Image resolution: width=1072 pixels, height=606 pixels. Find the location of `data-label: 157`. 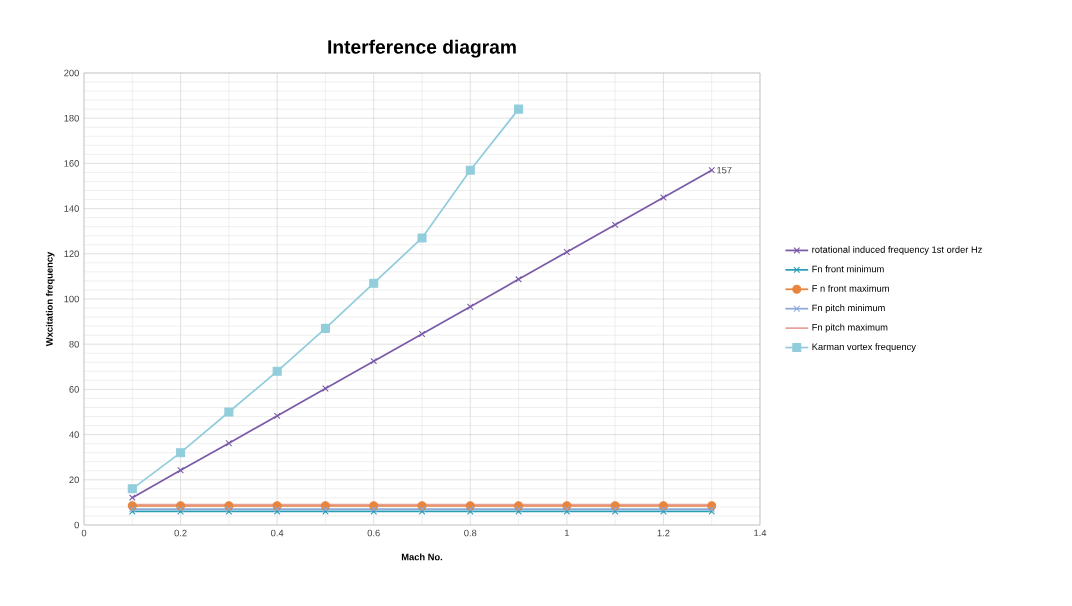

data-label: 157 is located at coordinates (724, 170).